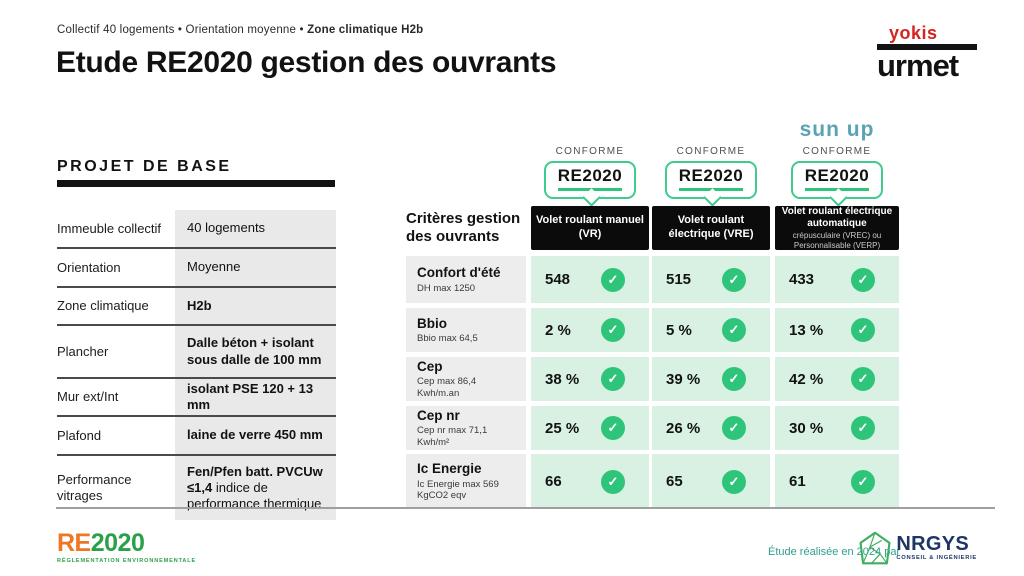  I want to click on badge-col-vr: CONFORME RE2020, so click(590, 176).